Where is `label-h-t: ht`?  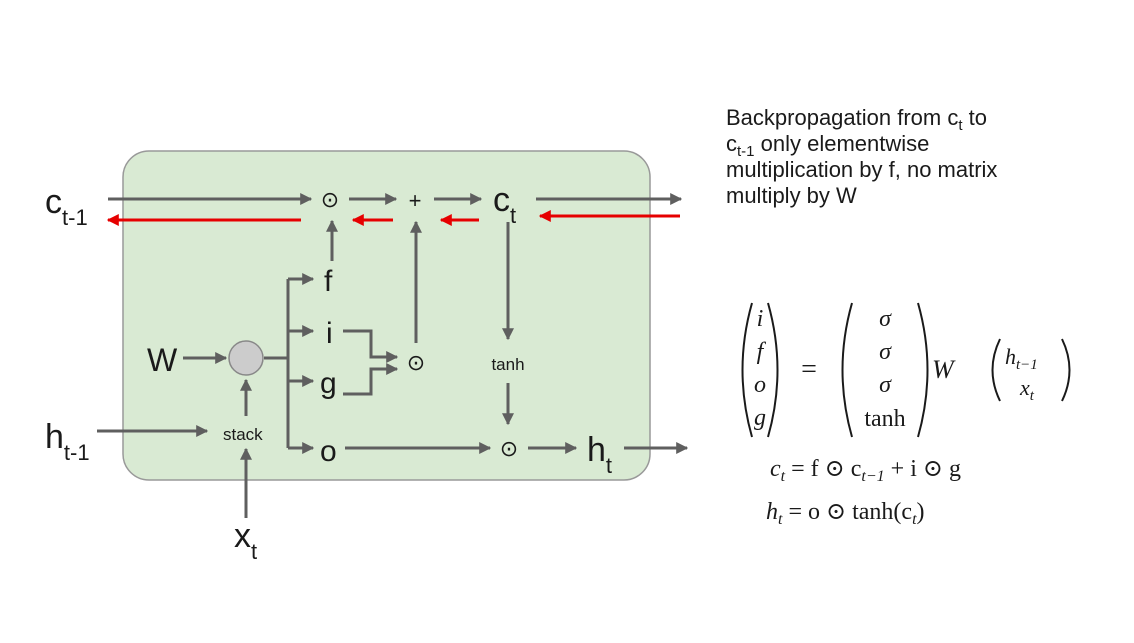 label-h-t: ht is located at coordinates (599, 454).